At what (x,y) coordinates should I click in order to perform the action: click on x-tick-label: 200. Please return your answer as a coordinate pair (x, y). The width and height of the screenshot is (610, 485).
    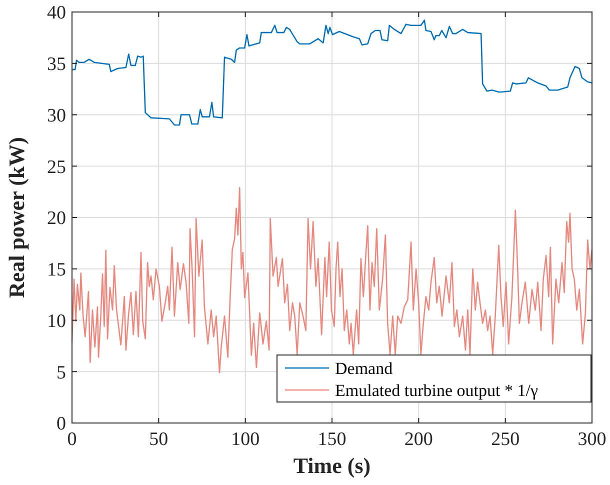
    Looking at the image, I should click on (418, 439).